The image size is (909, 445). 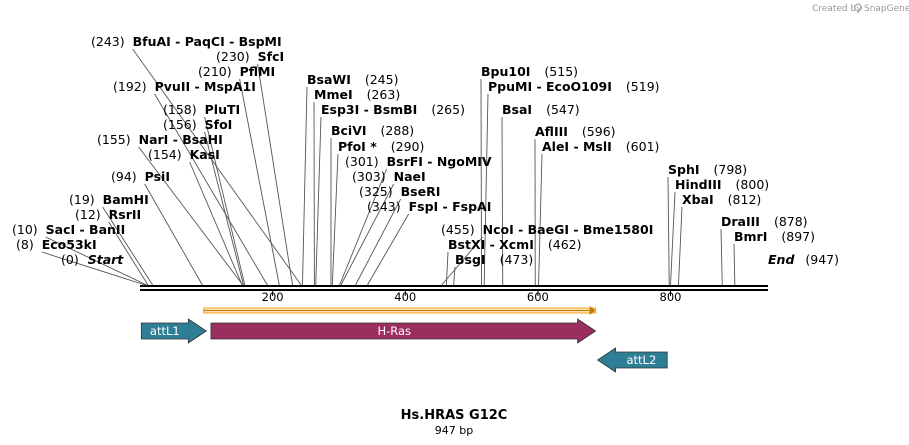 I want to click on site-bpu10i: Bpu10I (515), so click(x=529, y=71).